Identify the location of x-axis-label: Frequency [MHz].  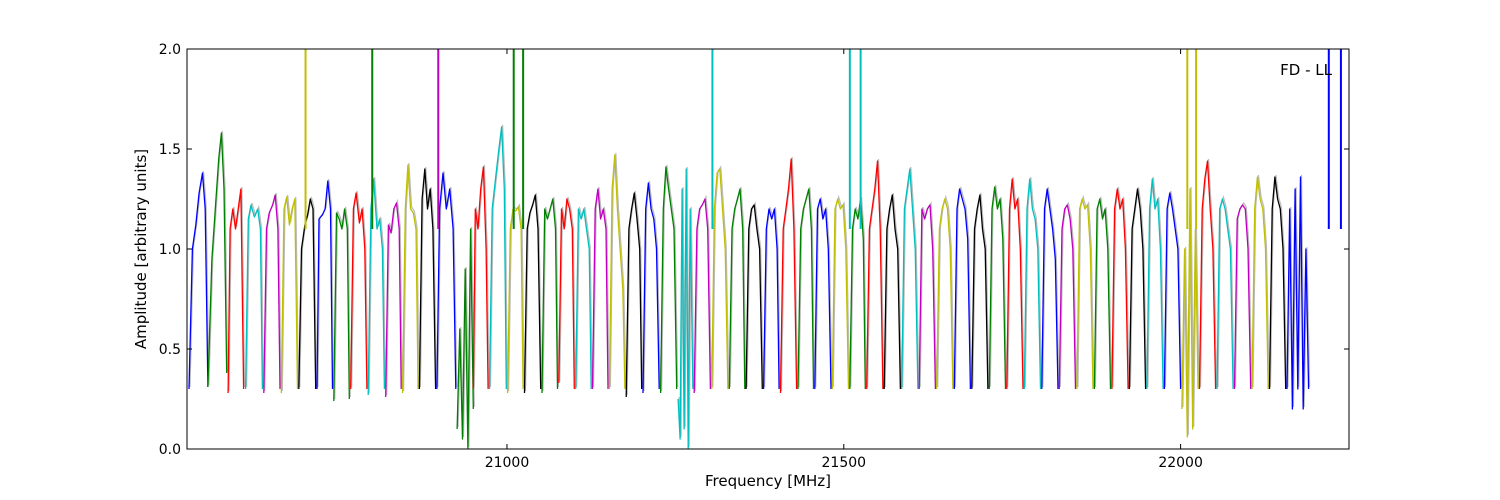
(768, 481).